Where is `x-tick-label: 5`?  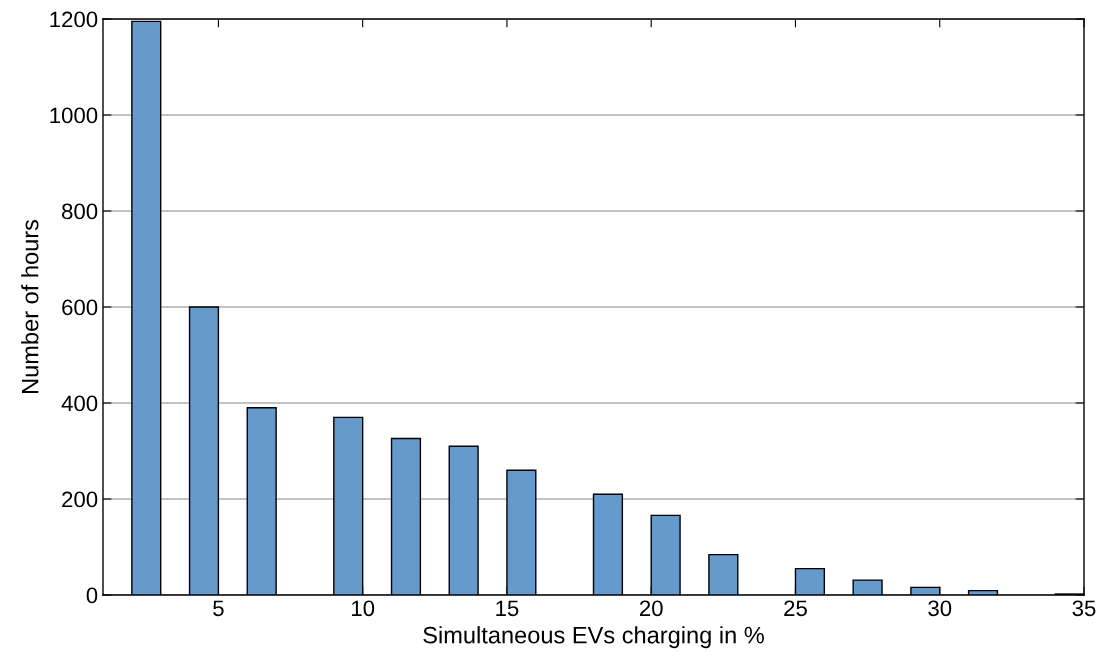 x-tick-label: 5 is located at coordinates (218, 608).